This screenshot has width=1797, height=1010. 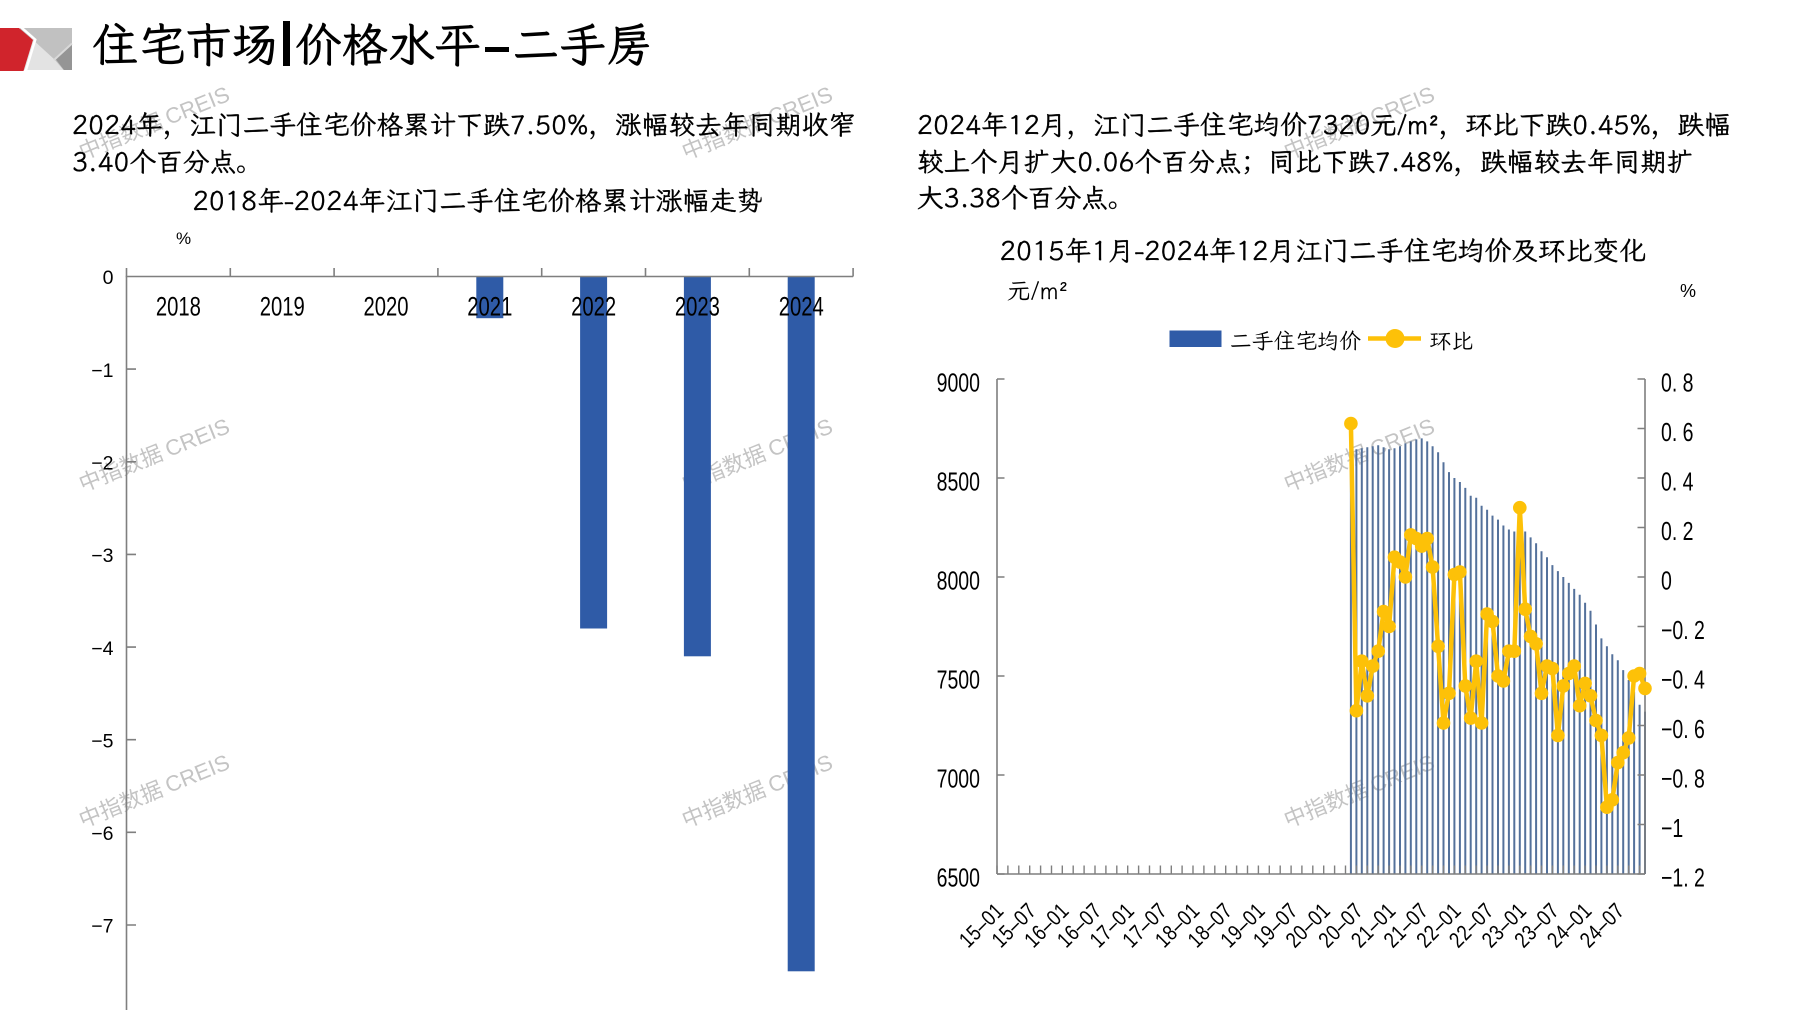 I want to click on svg-text: 7500, so click(x=958, y=679).